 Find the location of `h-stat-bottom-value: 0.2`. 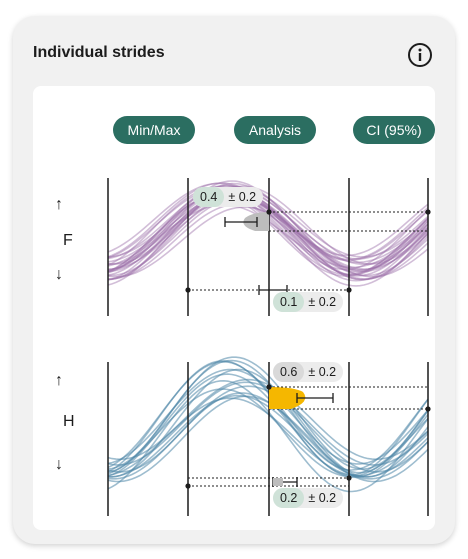

h-stat-bottom-value: 0.2 is located at coordinates (289, 498).